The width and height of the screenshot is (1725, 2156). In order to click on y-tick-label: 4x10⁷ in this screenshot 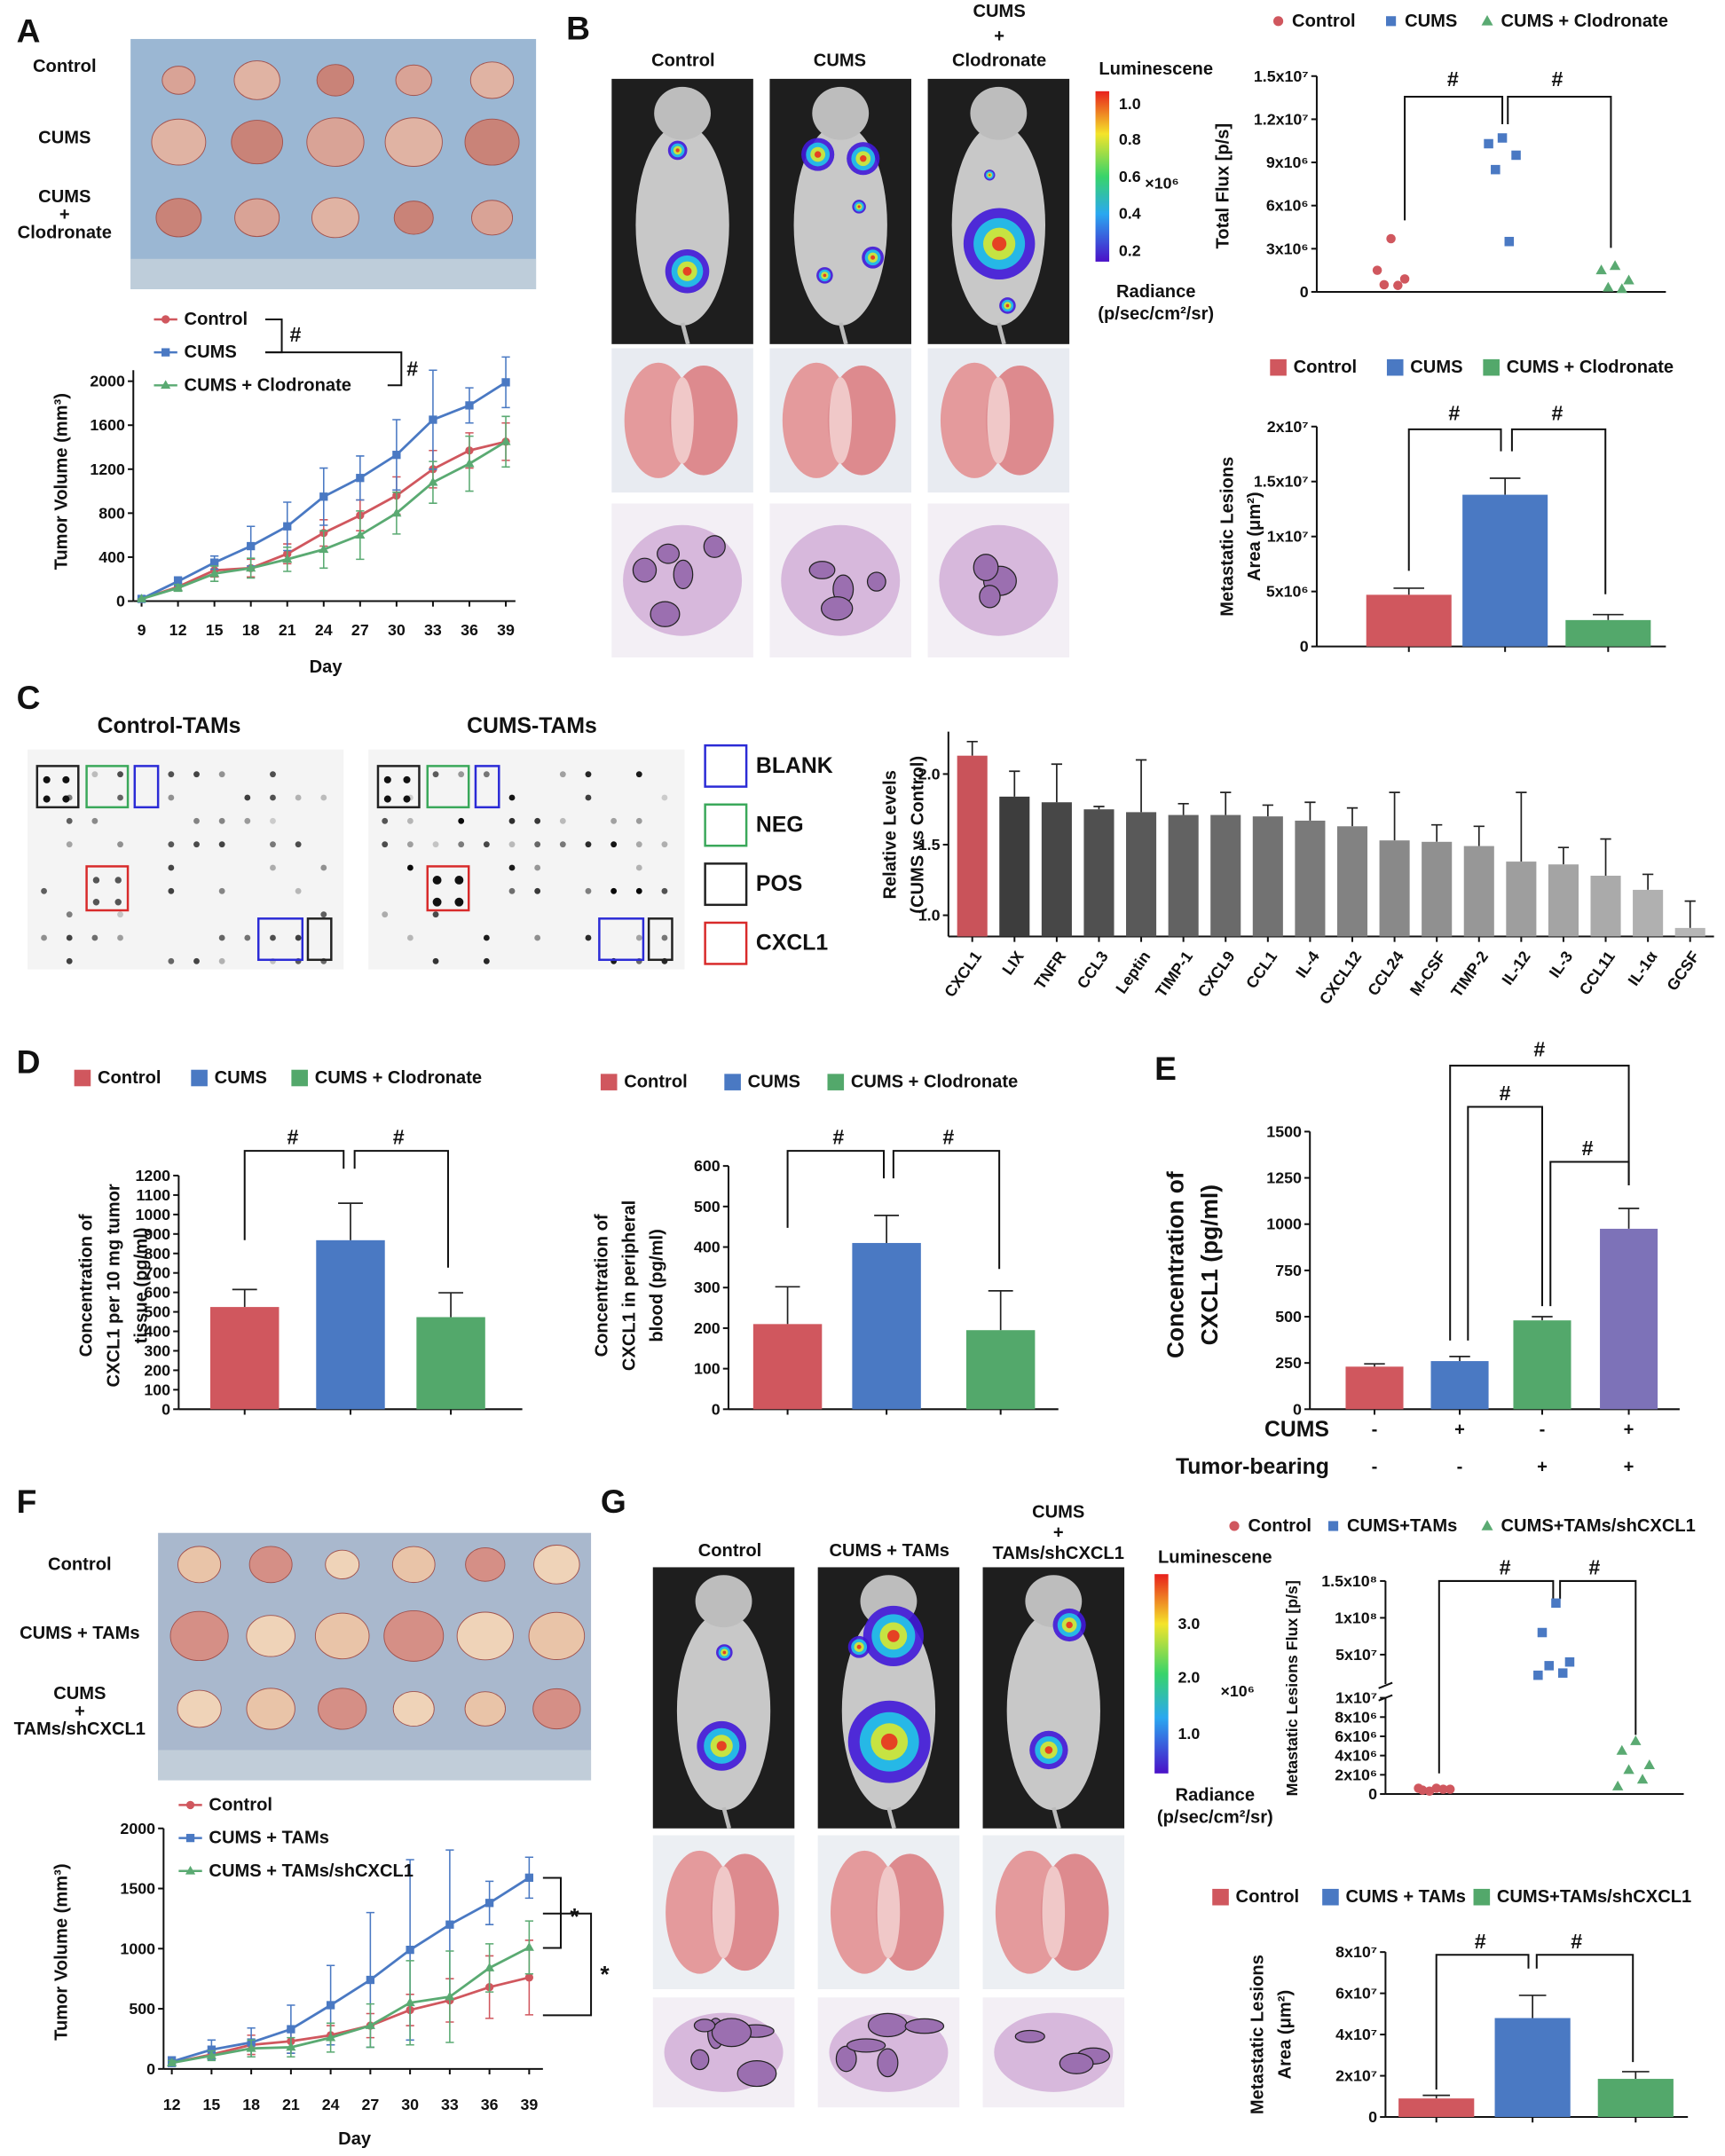, I will do `click(1356, 2035)`.